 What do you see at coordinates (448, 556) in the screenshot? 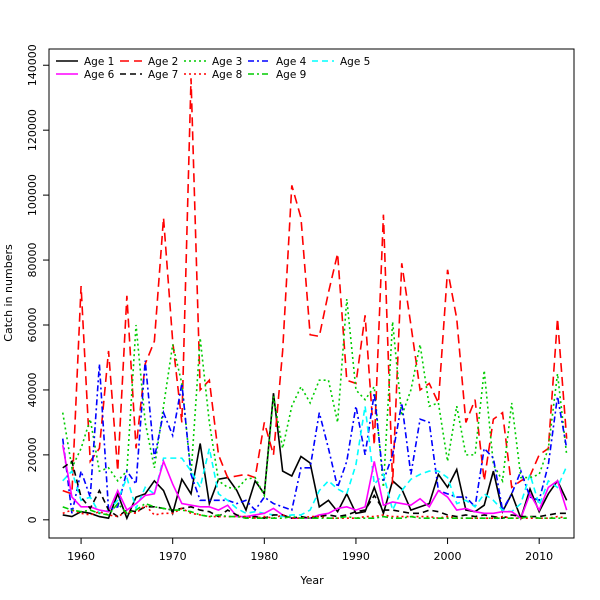
I see `x-tick-label: 2000` at bounding box center [448, 556].